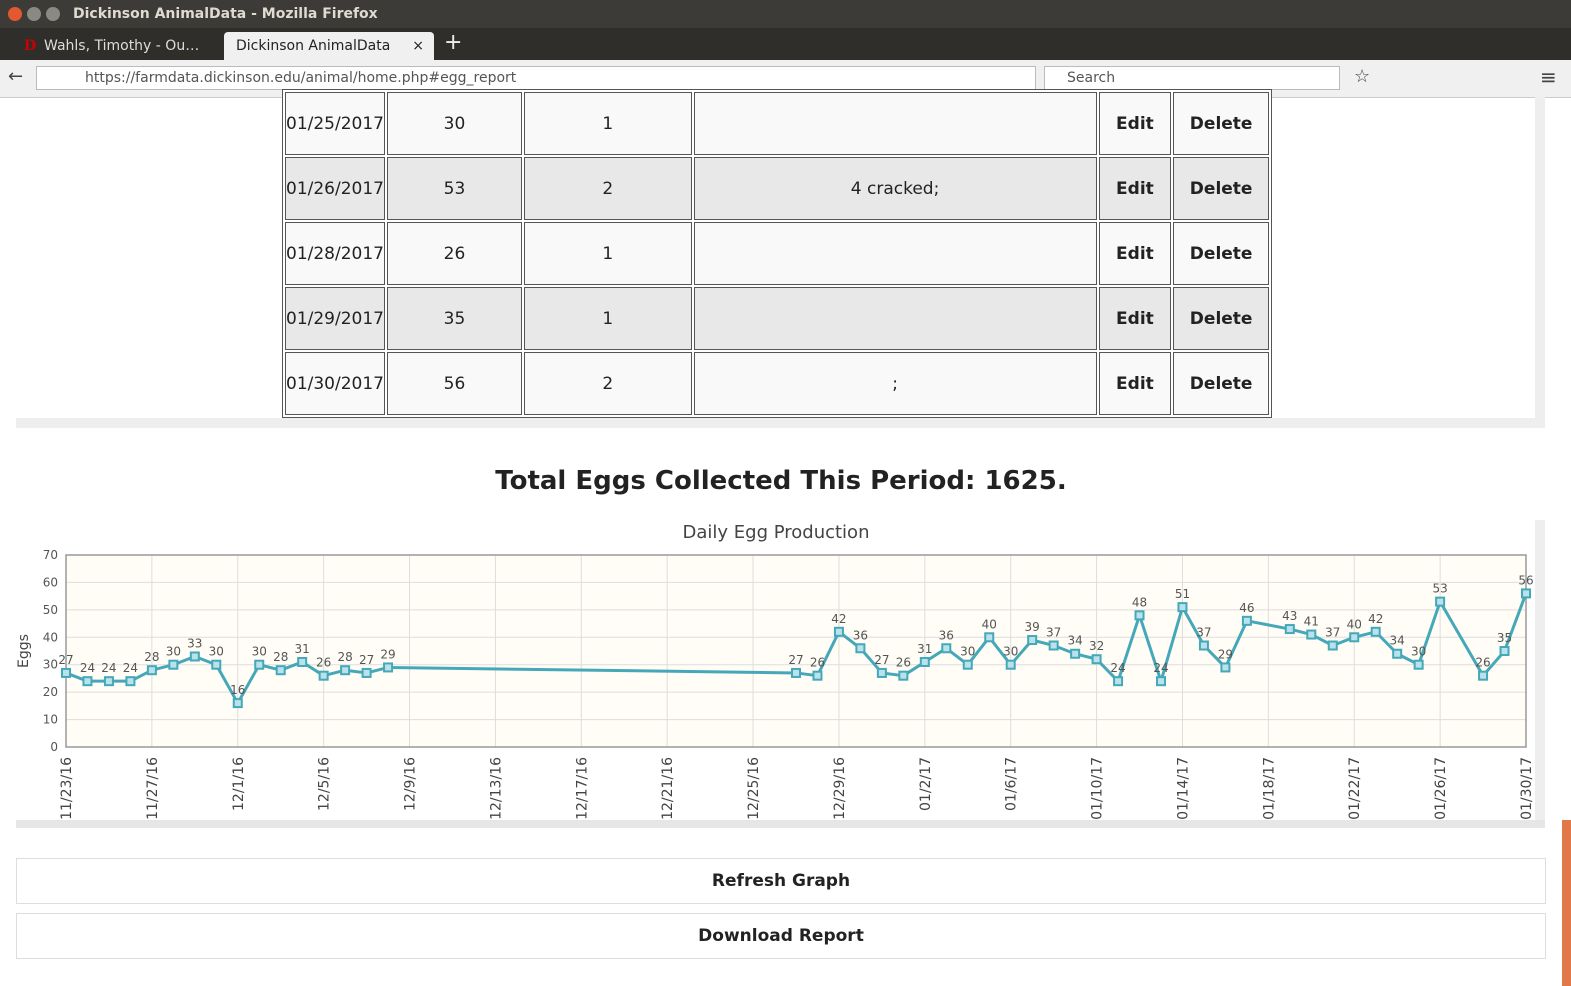 The height and width of the screenshot is (986, 1571). I want to click on download-button: Download Report, so click(781, 936).